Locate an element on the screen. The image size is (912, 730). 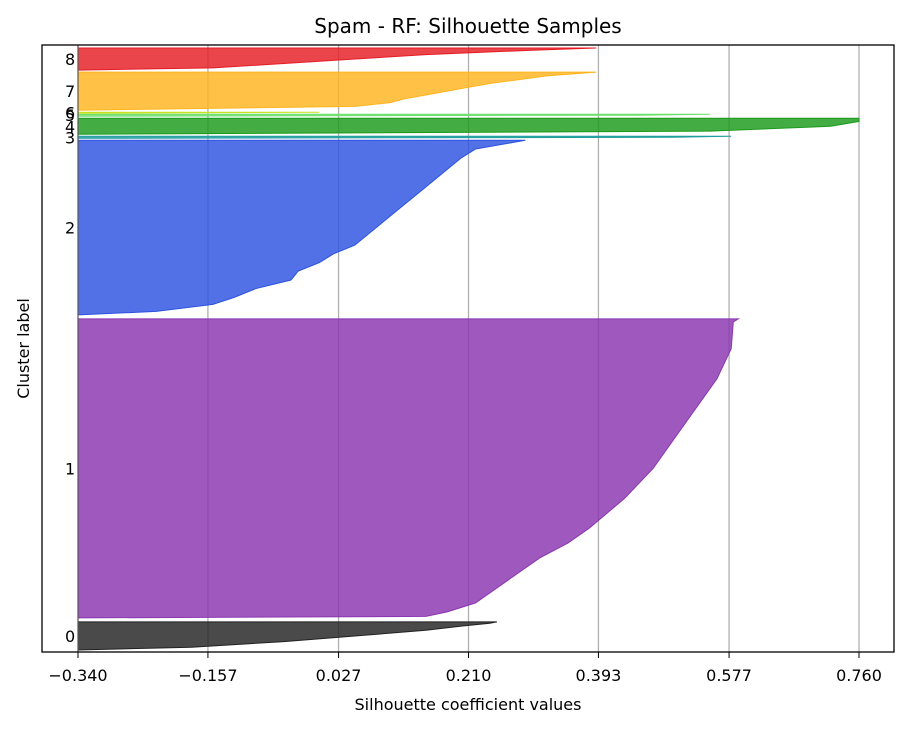
cluster-label-7: 7 is located at coordinates (70, 91).